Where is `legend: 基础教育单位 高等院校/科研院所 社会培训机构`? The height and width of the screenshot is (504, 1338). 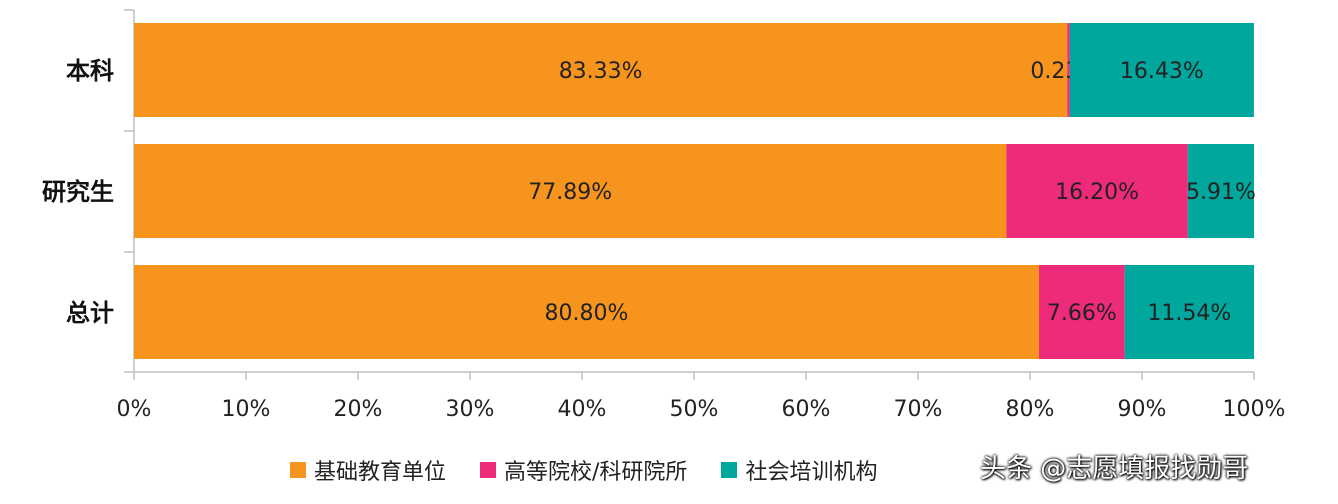
legend: 基础教育单位 高等院校/科研院所 社会培训机构 is located at coordinates (600, 470).